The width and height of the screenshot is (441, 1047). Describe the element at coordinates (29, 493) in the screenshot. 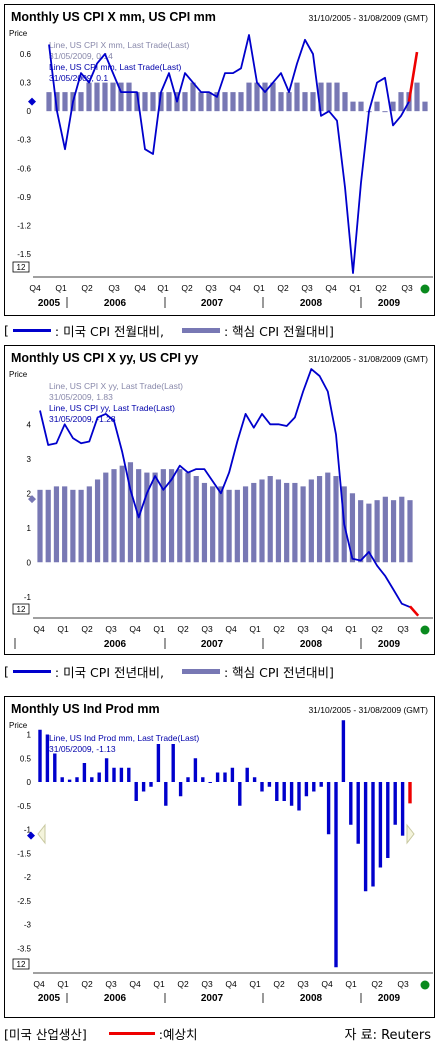

I see `y-tick-label: 2` at that location.